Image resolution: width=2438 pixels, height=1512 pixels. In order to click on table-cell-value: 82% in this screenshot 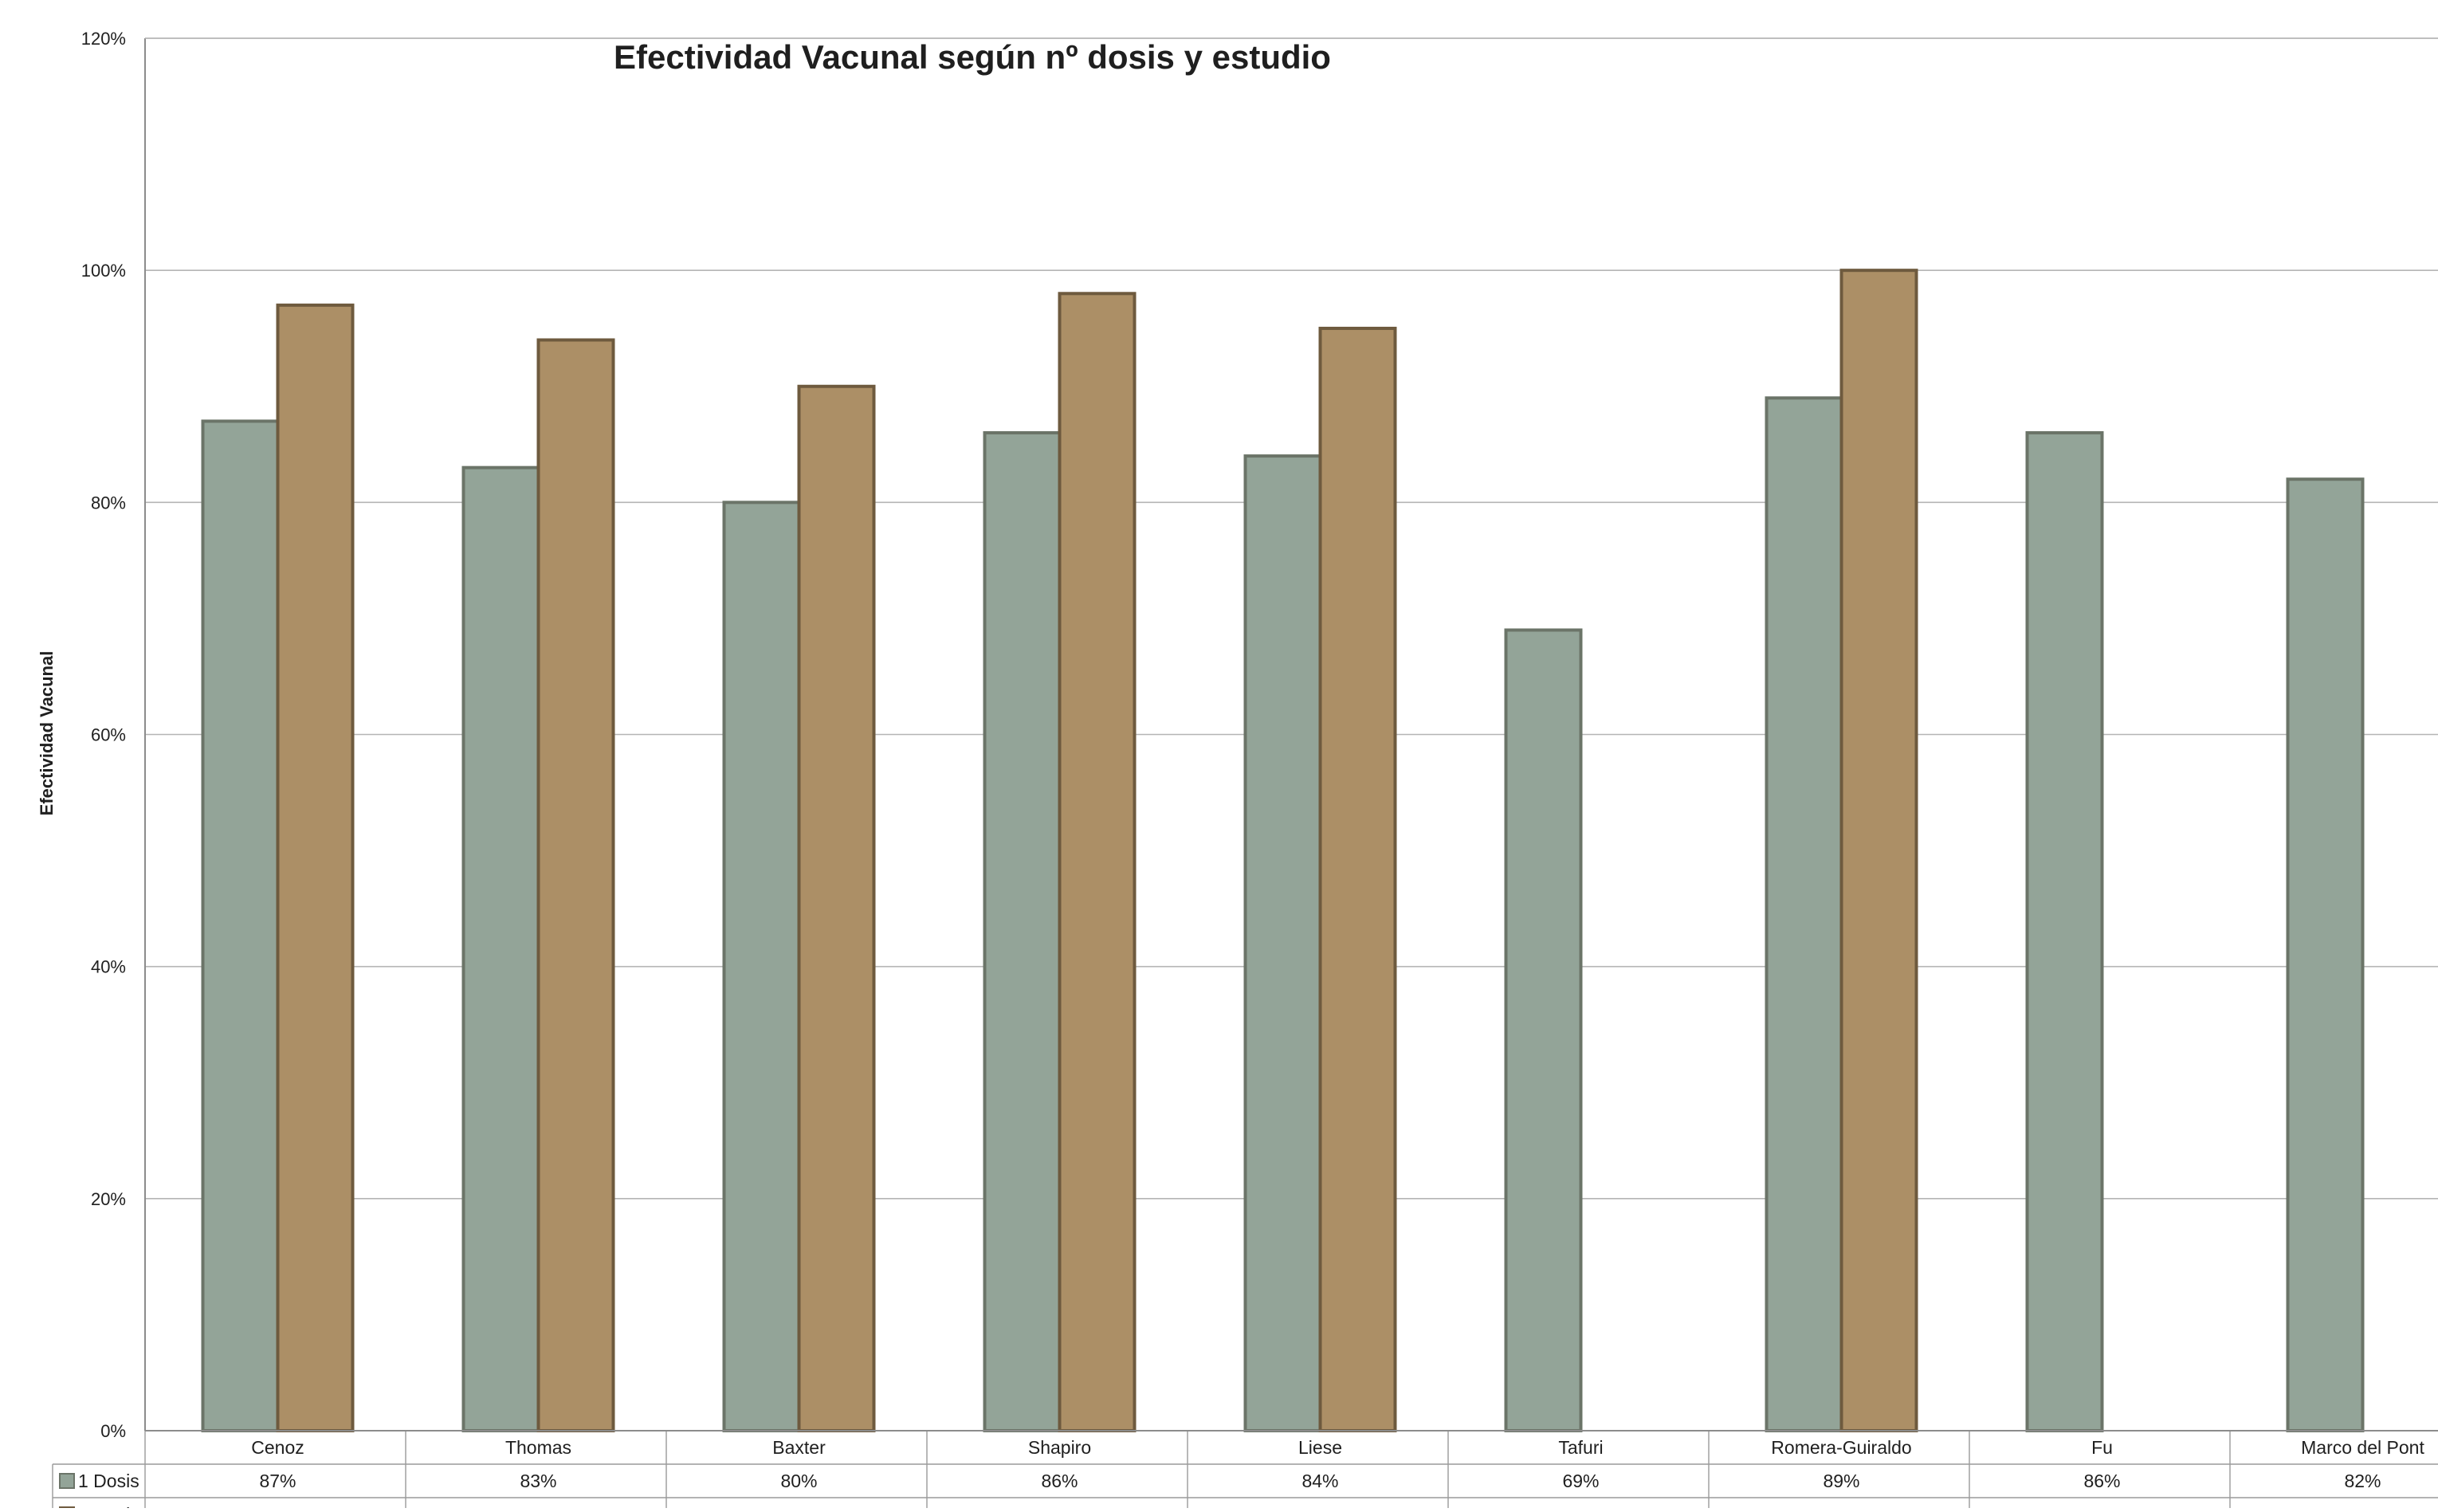, I will do `click(2362, 1481)`.